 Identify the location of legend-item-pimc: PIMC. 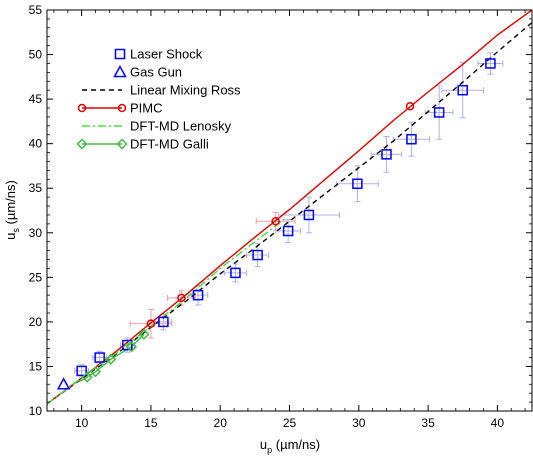
(120, 108).